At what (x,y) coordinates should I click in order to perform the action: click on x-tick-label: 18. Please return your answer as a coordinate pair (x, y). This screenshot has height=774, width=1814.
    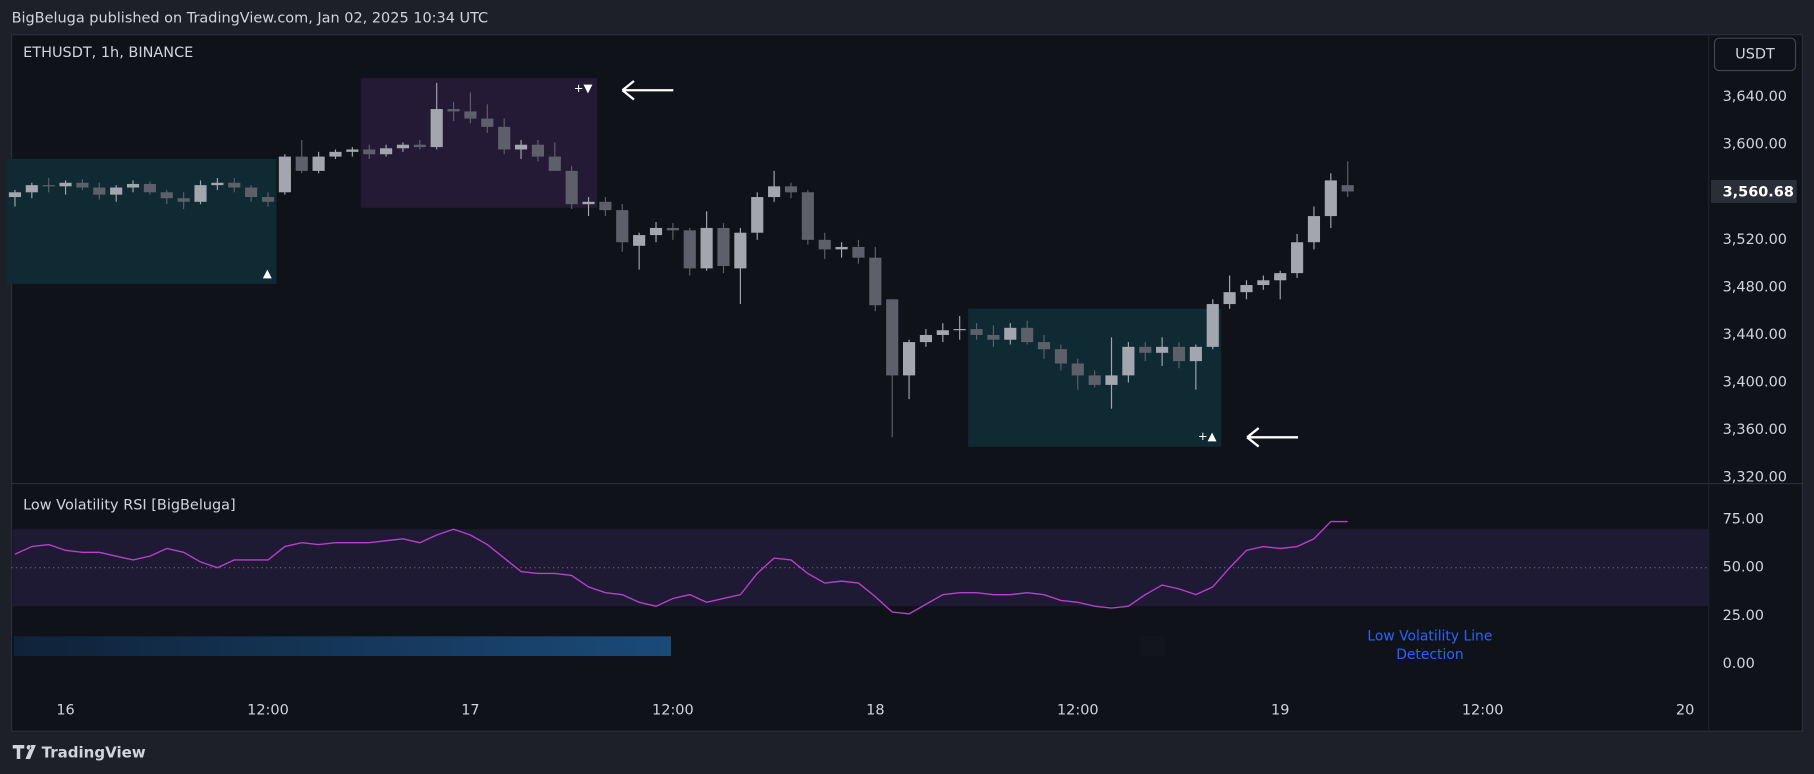
    Looking at the image, I should click on (875, 710).